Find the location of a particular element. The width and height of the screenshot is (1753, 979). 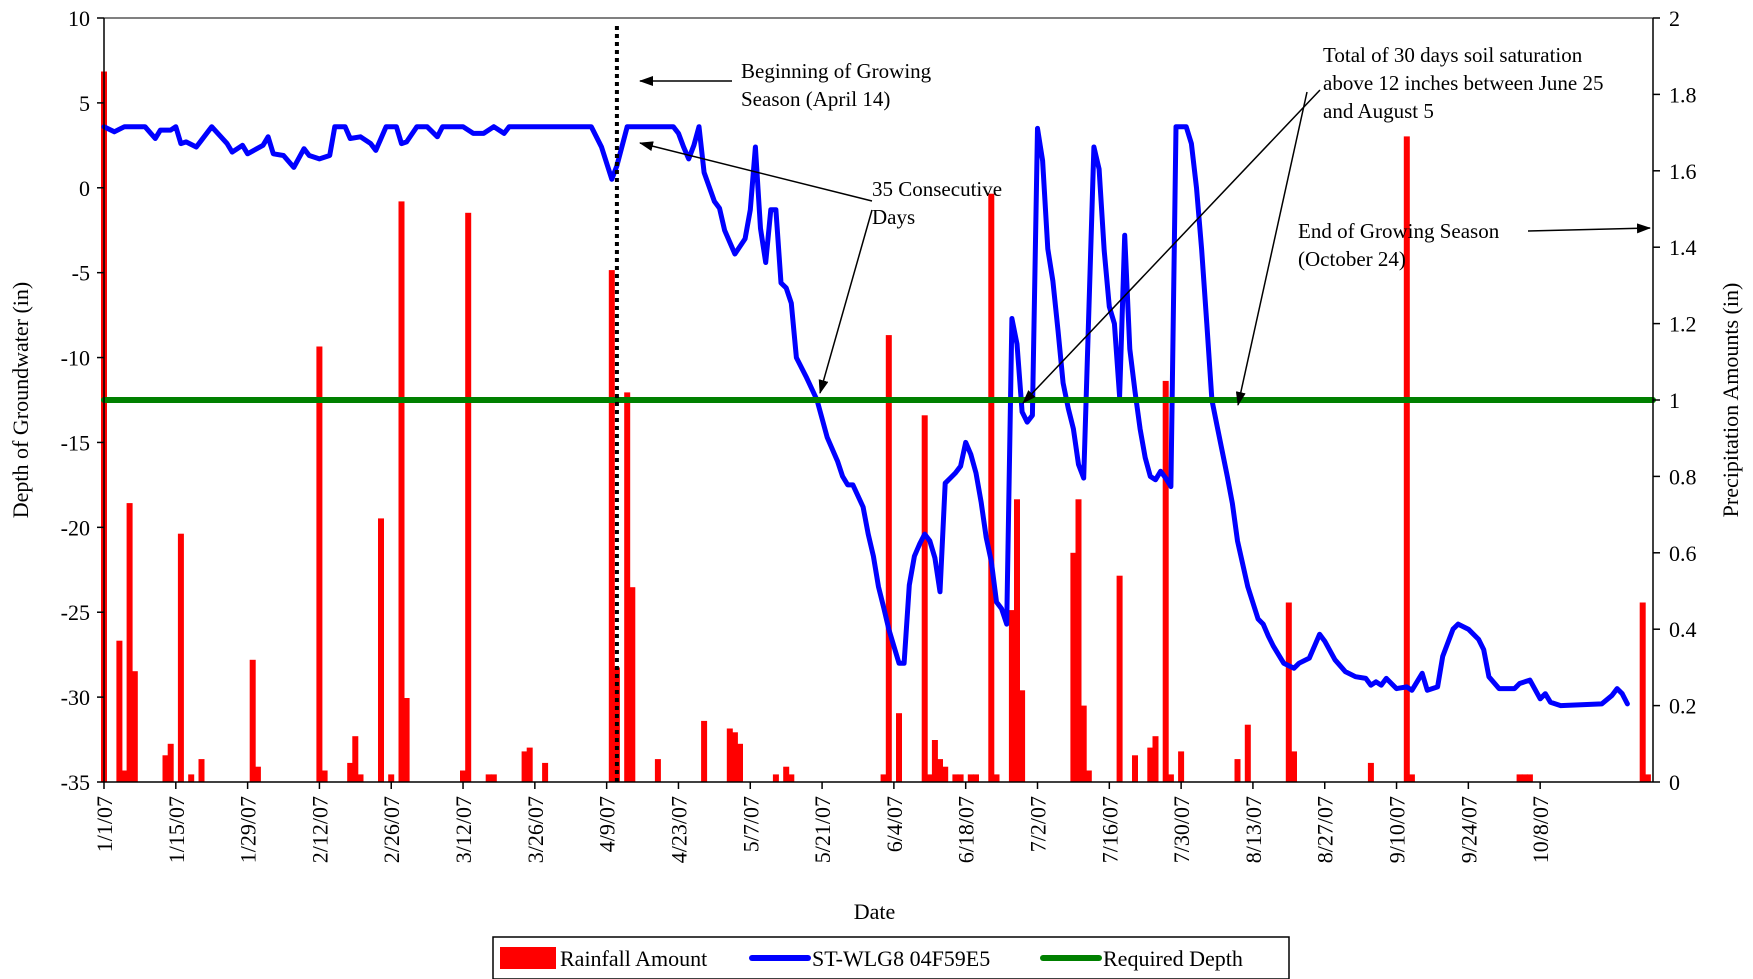

legend-label: Required Depth is located at coordinates (1173, 958).